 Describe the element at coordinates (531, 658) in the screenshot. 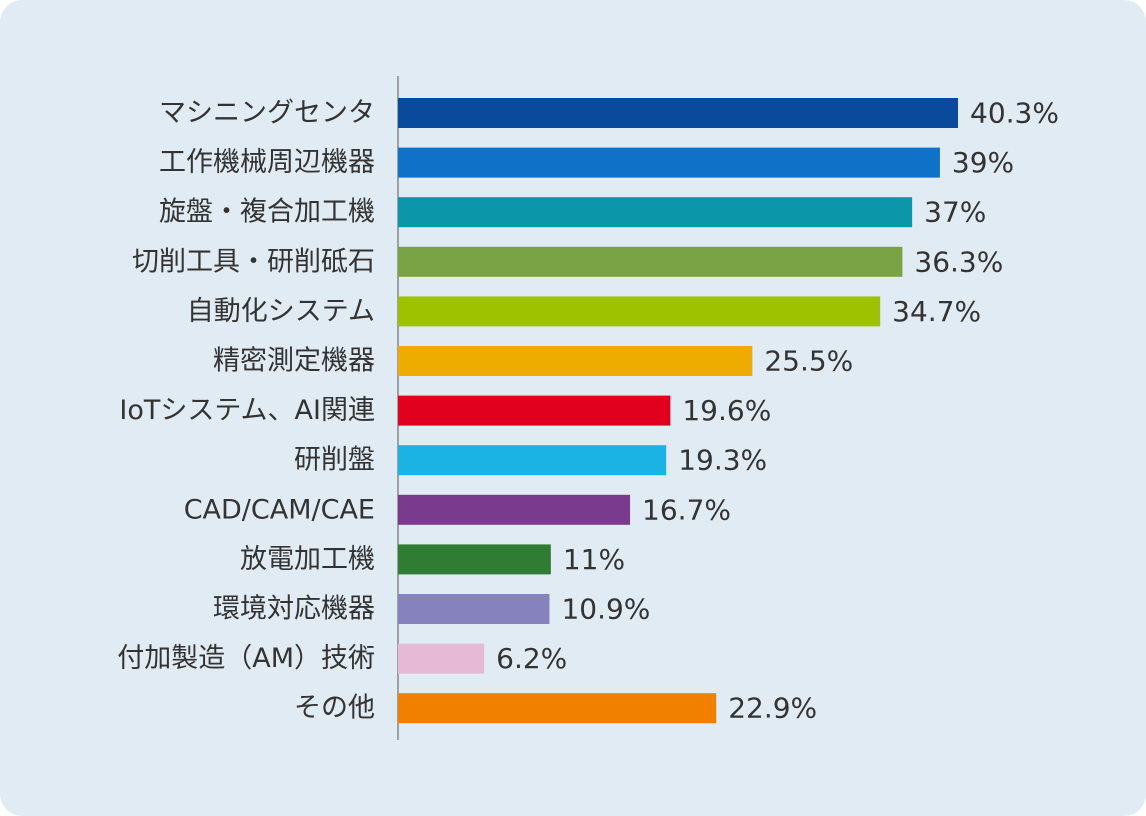

I see `value-label: 6.2%` at that location.